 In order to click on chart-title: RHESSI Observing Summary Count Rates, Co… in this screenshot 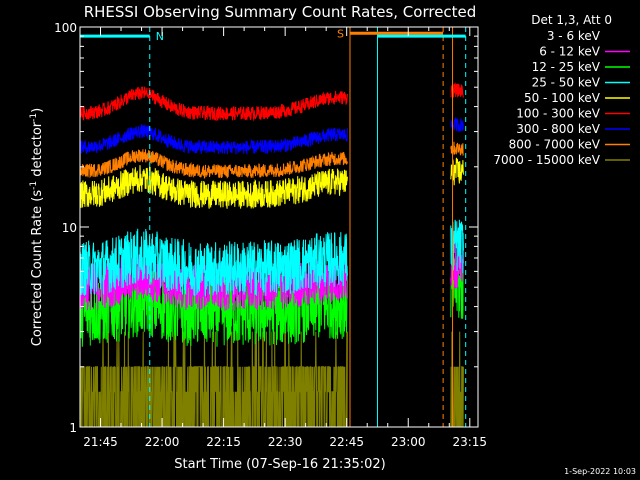, I will do `click(280, 12)`.